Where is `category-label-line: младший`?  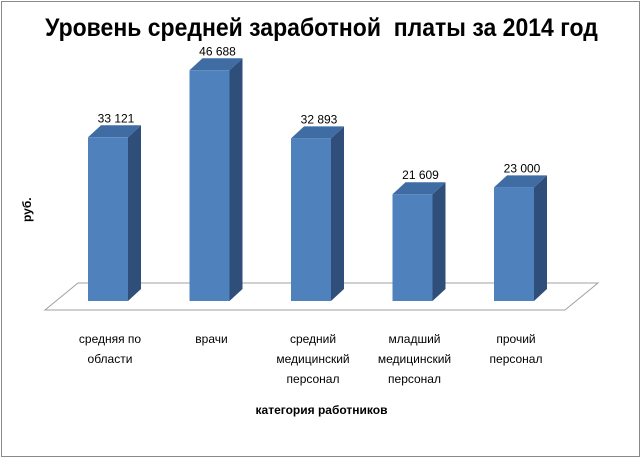 category-label-line: младший is located at coordinates (415, 339).